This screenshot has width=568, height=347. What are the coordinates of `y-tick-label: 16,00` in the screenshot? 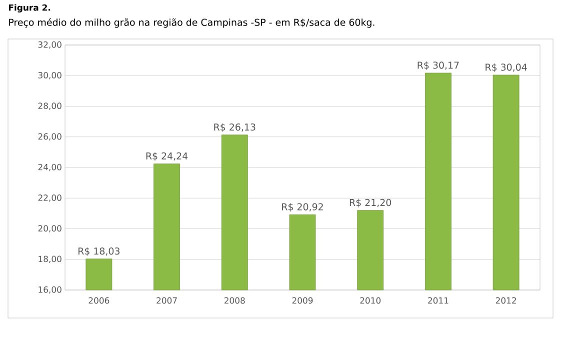 It's located at (50, 290).